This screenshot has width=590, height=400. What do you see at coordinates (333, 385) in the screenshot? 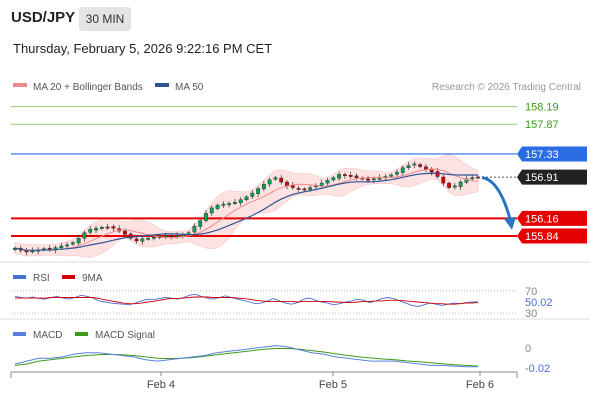
I see `x-tick-label: Feb 5` at bounding box center [333, 385].